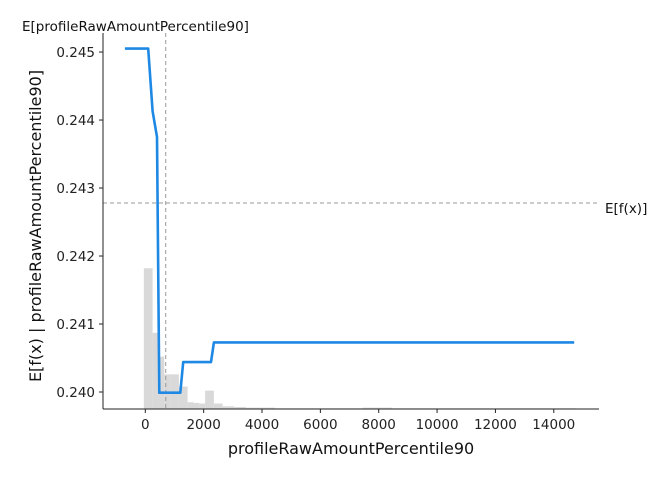 This screenshot has height=477, width=671. I want to click on y-tick-label: 0.243, so click(75, 189).